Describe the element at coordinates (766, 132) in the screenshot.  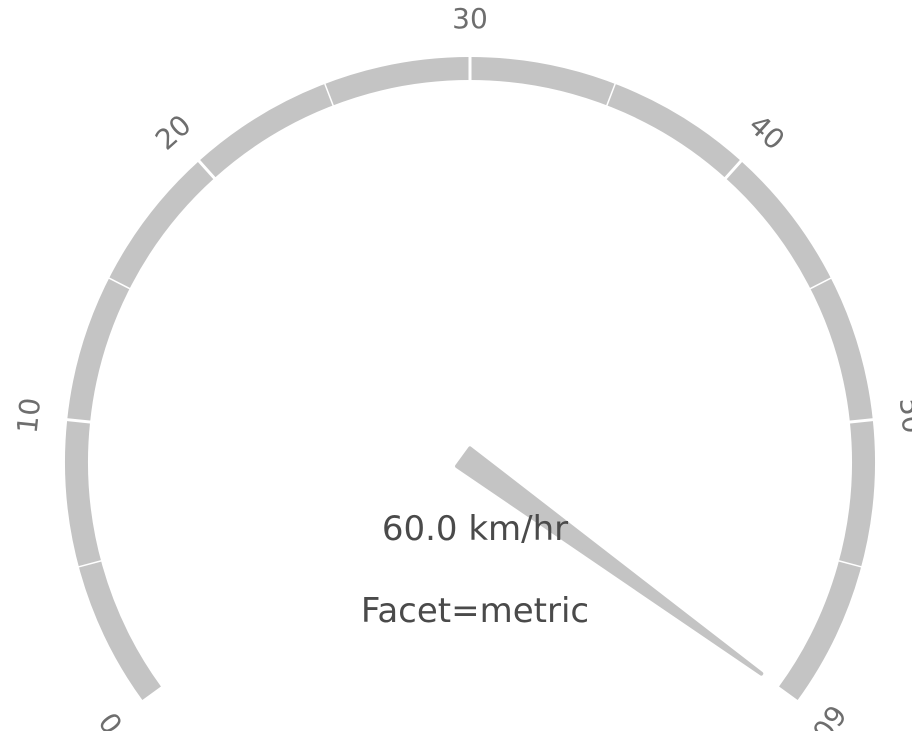
I see `tick-label-40: 40` at that location.